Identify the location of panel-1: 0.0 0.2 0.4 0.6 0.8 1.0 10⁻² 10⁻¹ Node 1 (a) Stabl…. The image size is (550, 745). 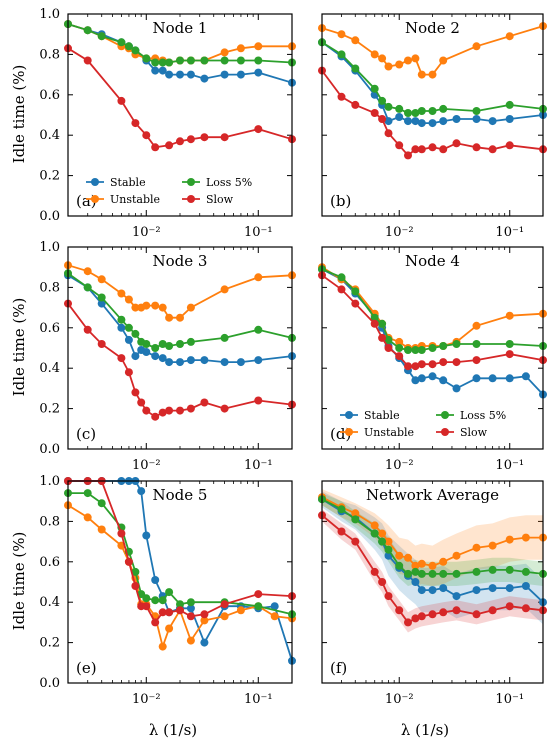
(167, 123).